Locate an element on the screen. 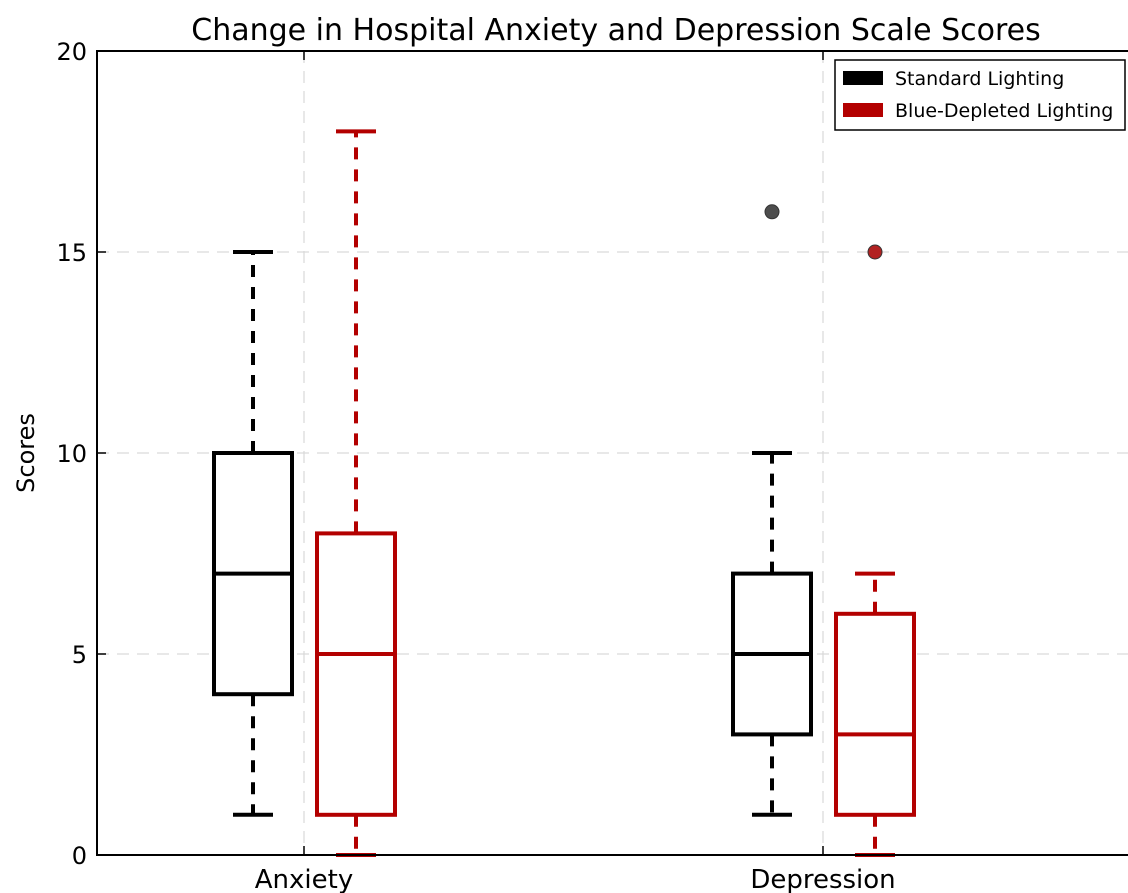 The height and width of the screenshot is (893, 1128). box-depression-standard is located at coordinates (772, 510).